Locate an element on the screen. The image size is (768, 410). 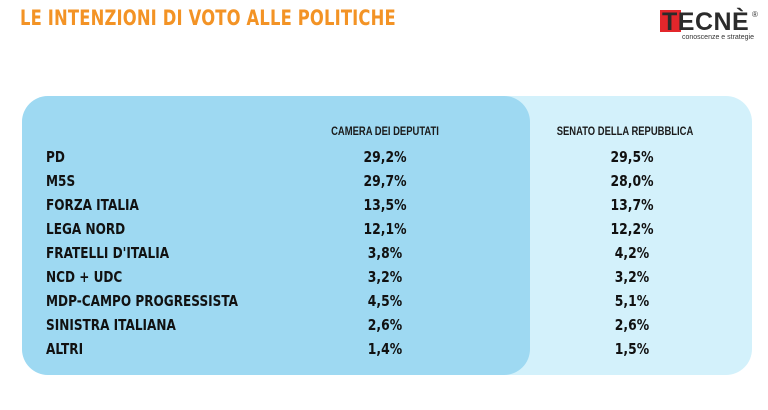
camera-value: 29,7% is located at coordinates (385, 181).